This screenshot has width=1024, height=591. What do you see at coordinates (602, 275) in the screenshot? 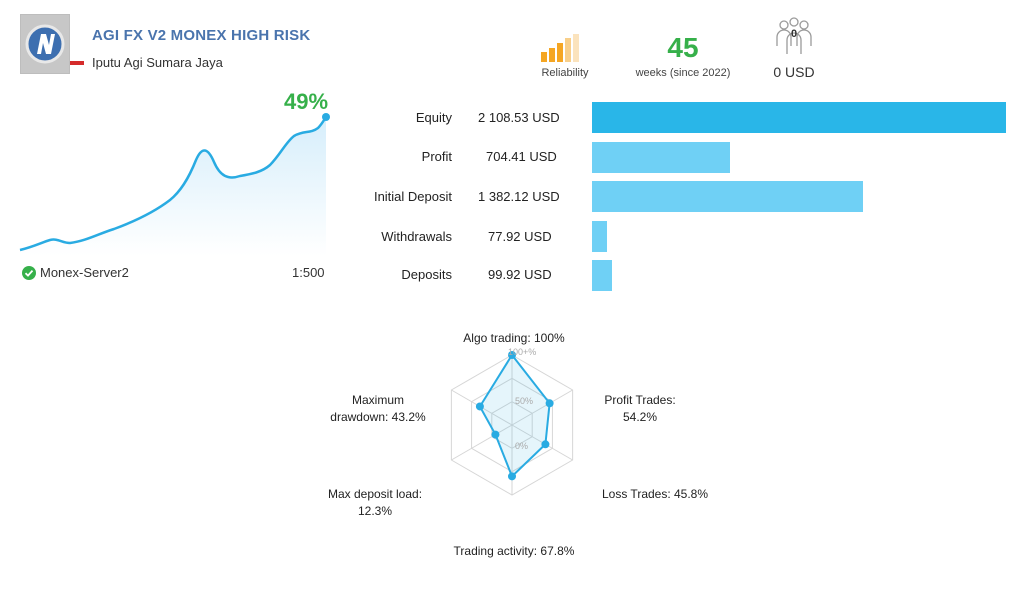
I see `deposits-bar` at bounding box center [602, 275].